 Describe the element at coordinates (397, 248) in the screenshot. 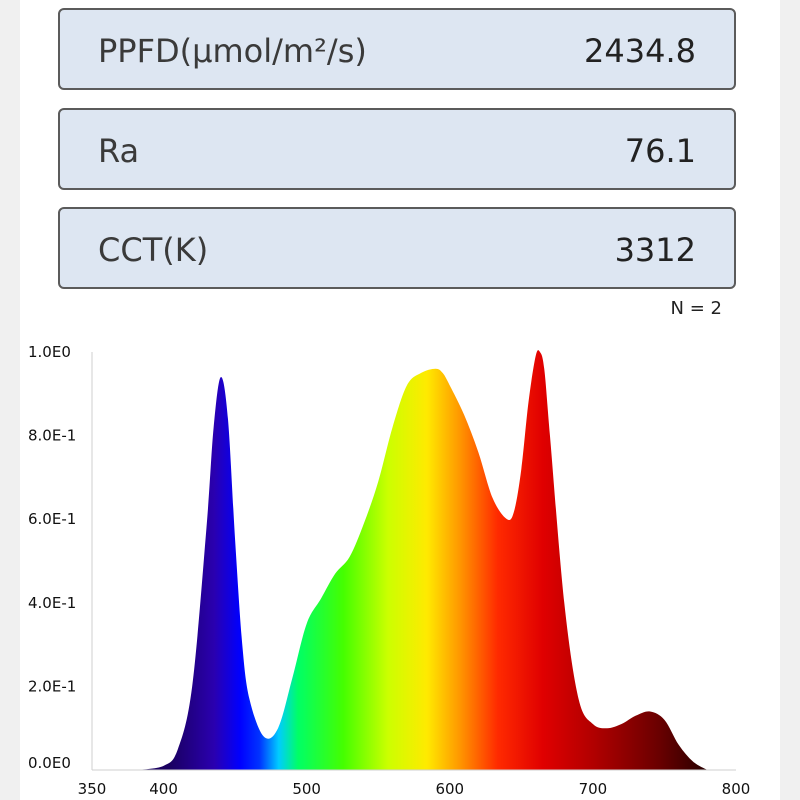

I see `metric-cct: CCT(K) 3312` at that location.